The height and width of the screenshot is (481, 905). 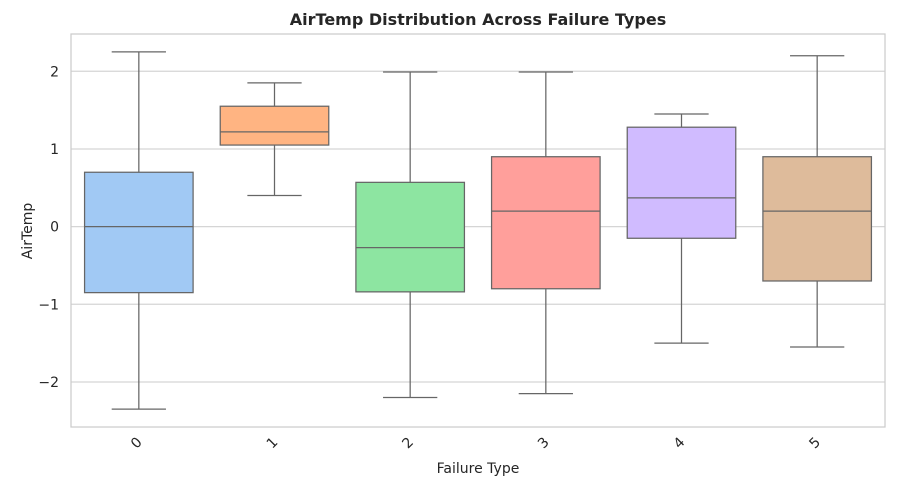 I want to click on x-axis-label: Failure Type, so click(x=478, y=469).